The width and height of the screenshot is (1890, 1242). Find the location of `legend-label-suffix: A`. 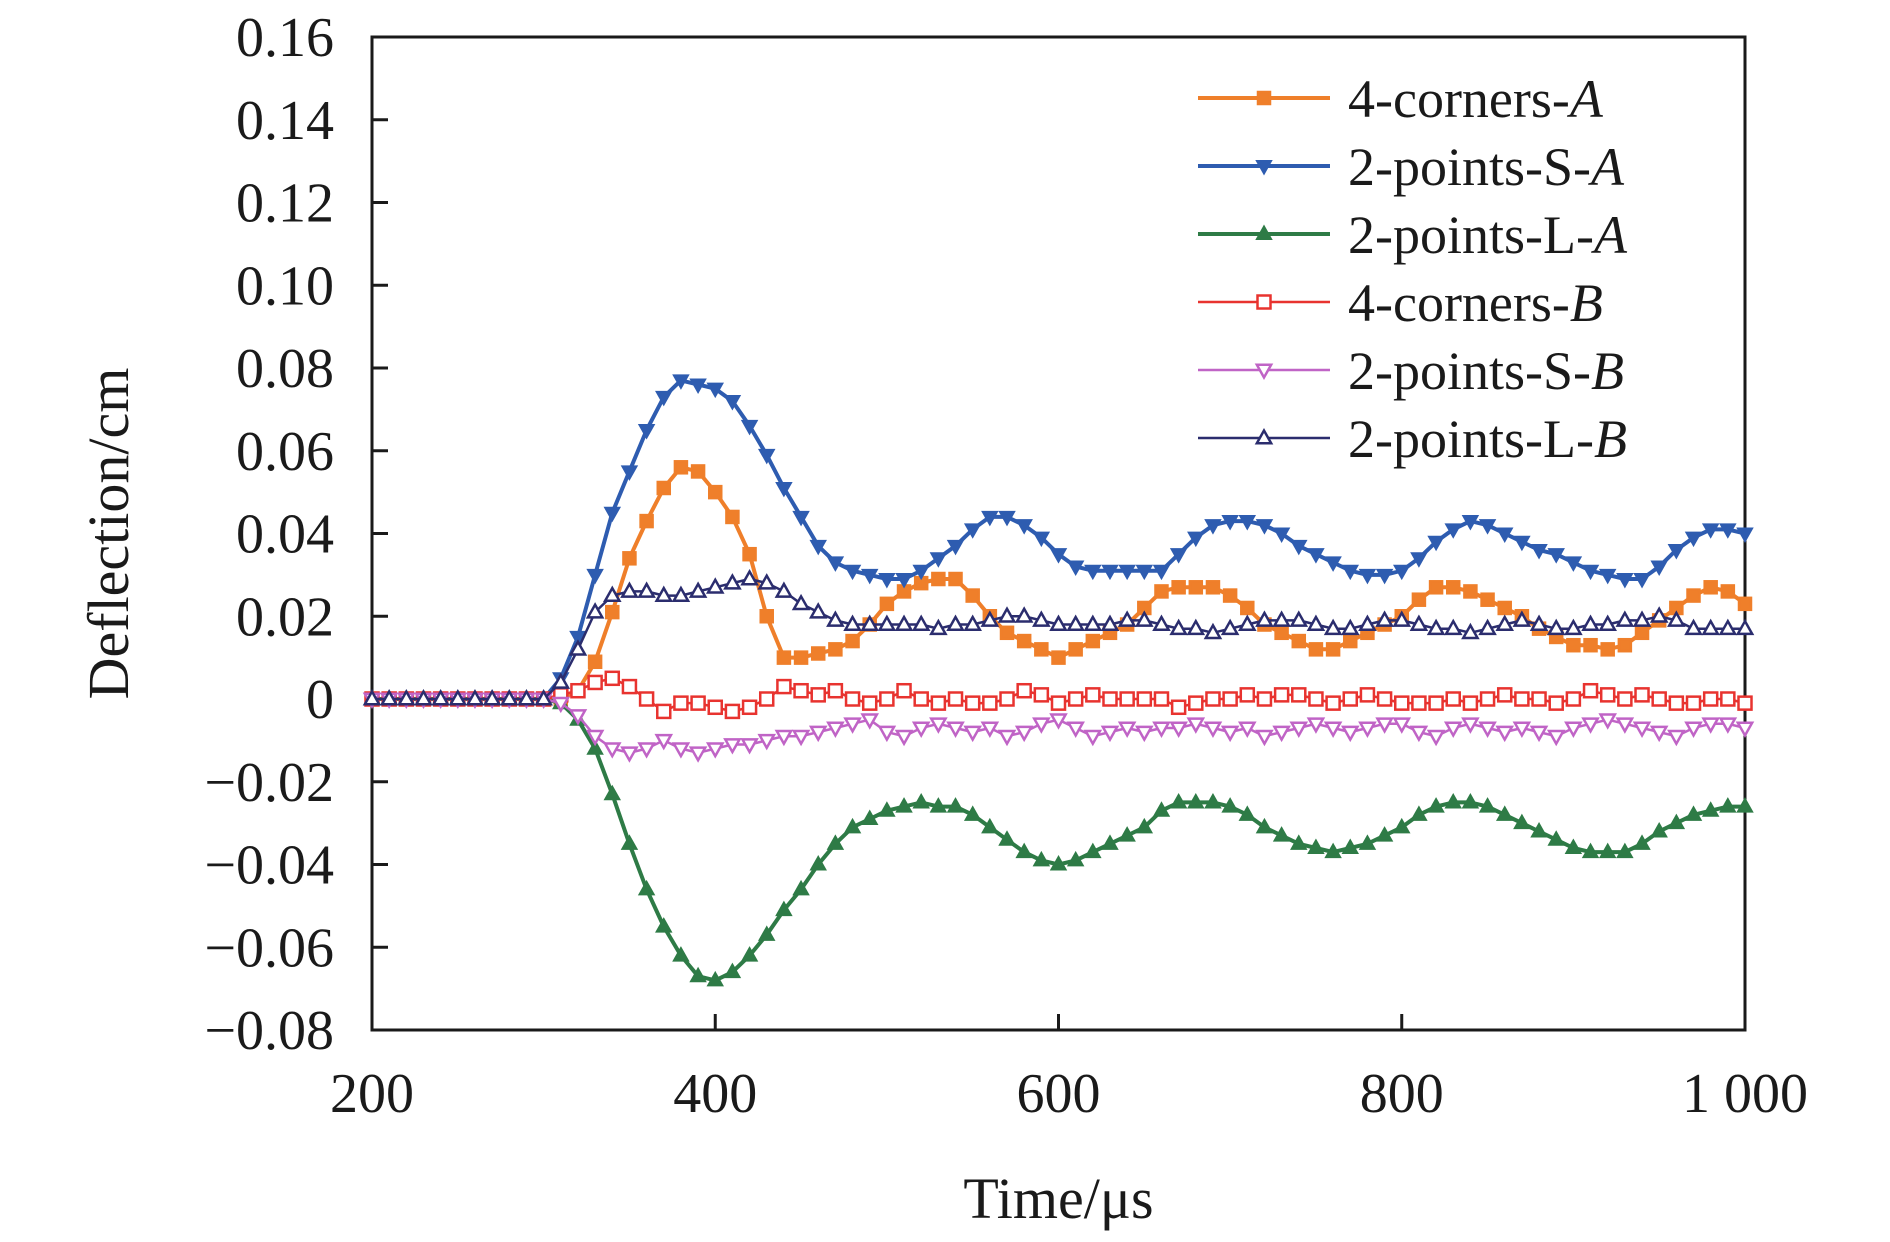

legend-label-suffix: A is located at coordinates (1609, 235).